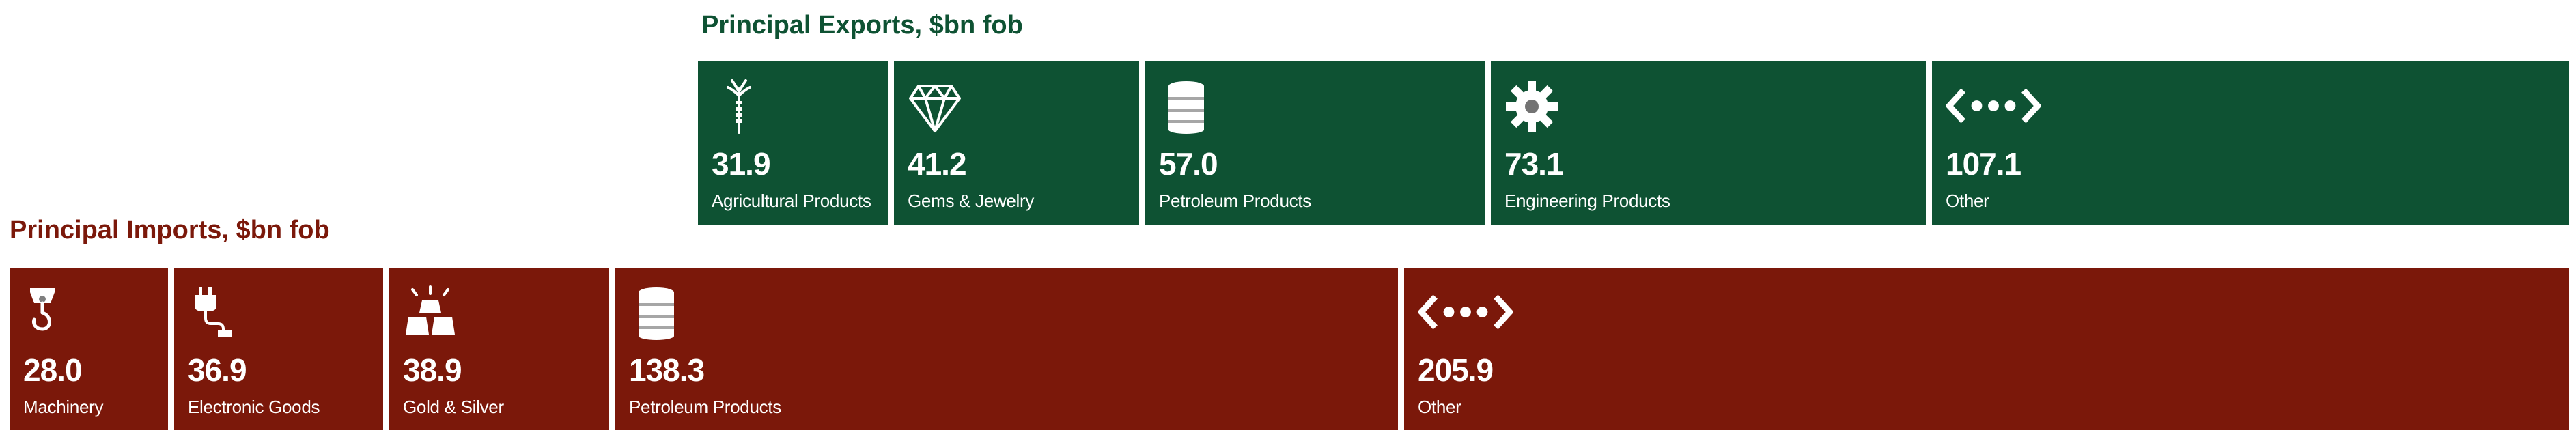 Image resolution: width=2576 pixels, height=439 pixels. What do you see at coordinates (937, 164) in the screenshot?
I see `tile-value: 41.2` at bounding box center [937, 164].